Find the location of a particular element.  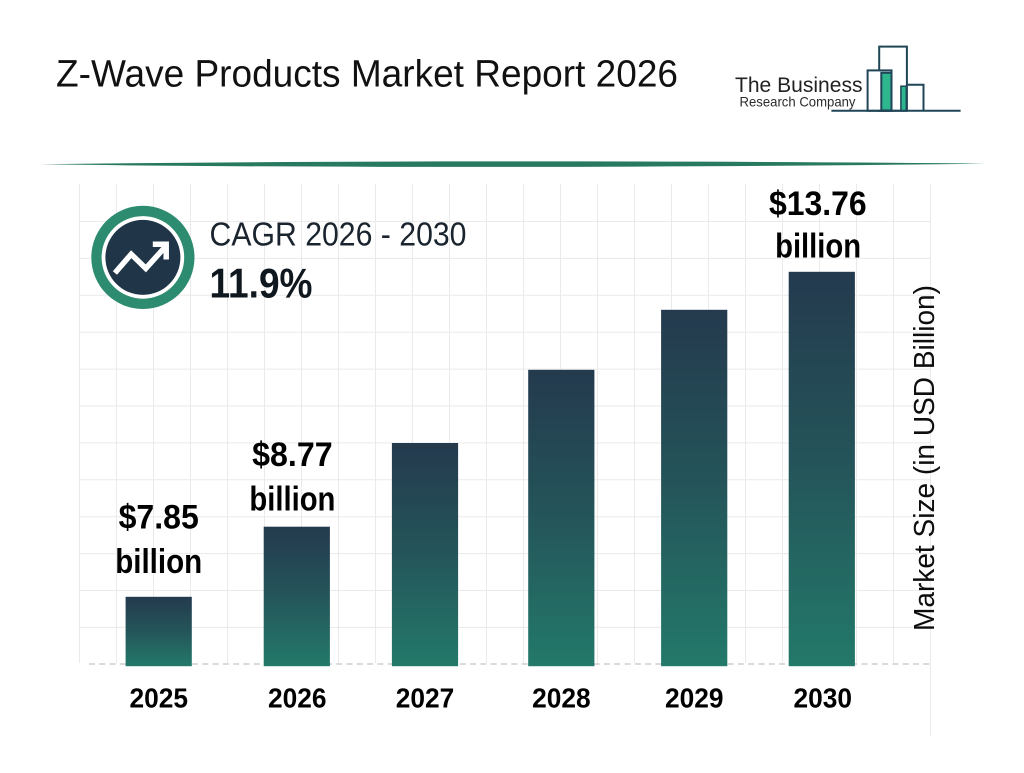

svg-text: 2027 is located at coordinates (425, 698).